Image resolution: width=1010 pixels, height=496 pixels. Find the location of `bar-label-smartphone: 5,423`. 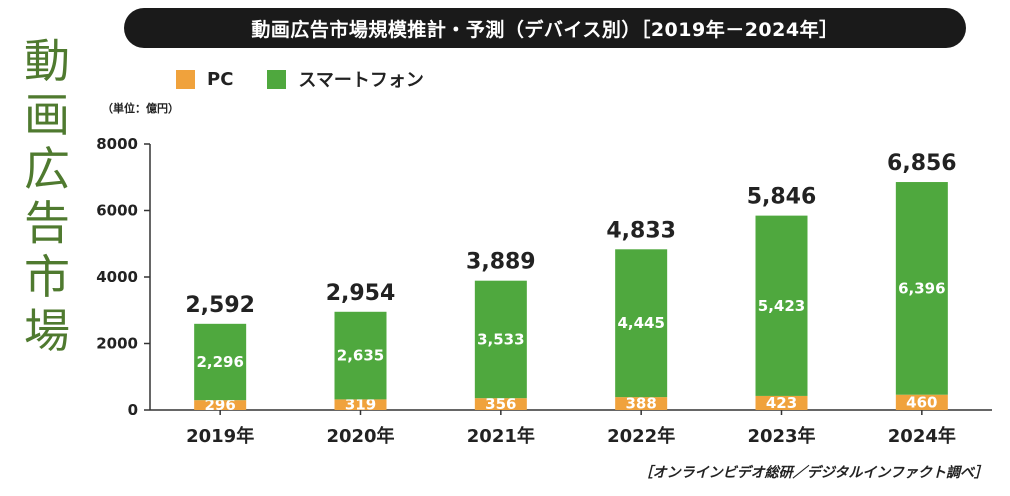

bar-label-smartphone: 5,423 is located at coordinates (781, 306).